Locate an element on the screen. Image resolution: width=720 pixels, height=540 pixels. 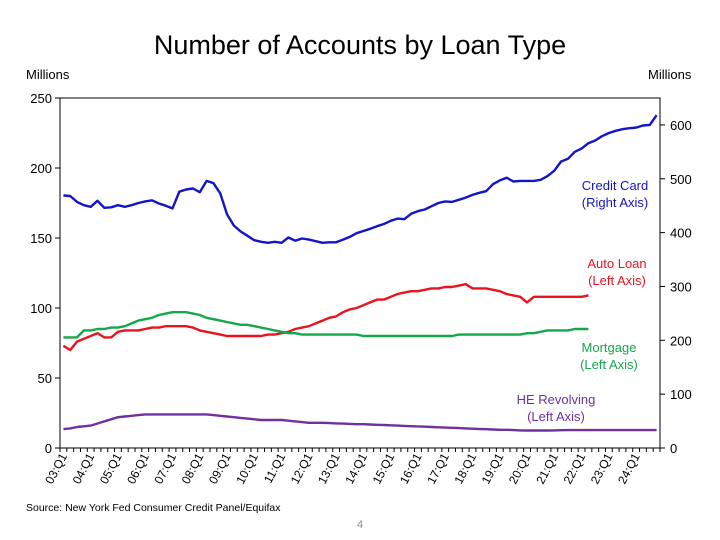
x-axis-tick-label: 09:Q1 is located at coordinates (220, 469).